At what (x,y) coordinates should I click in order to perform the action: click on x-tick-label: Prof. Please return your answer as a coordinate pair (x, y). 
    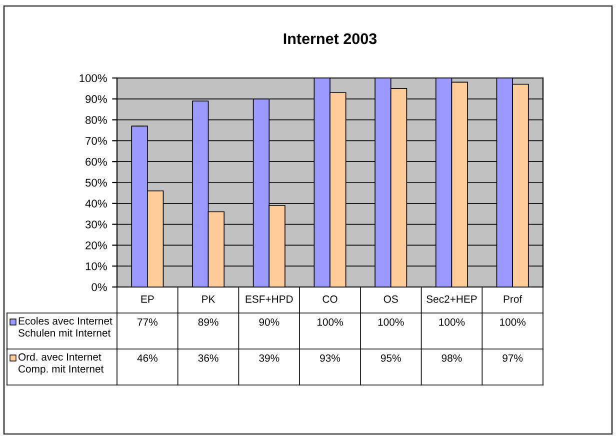
    Looking at the image, I should click on (513, 299).